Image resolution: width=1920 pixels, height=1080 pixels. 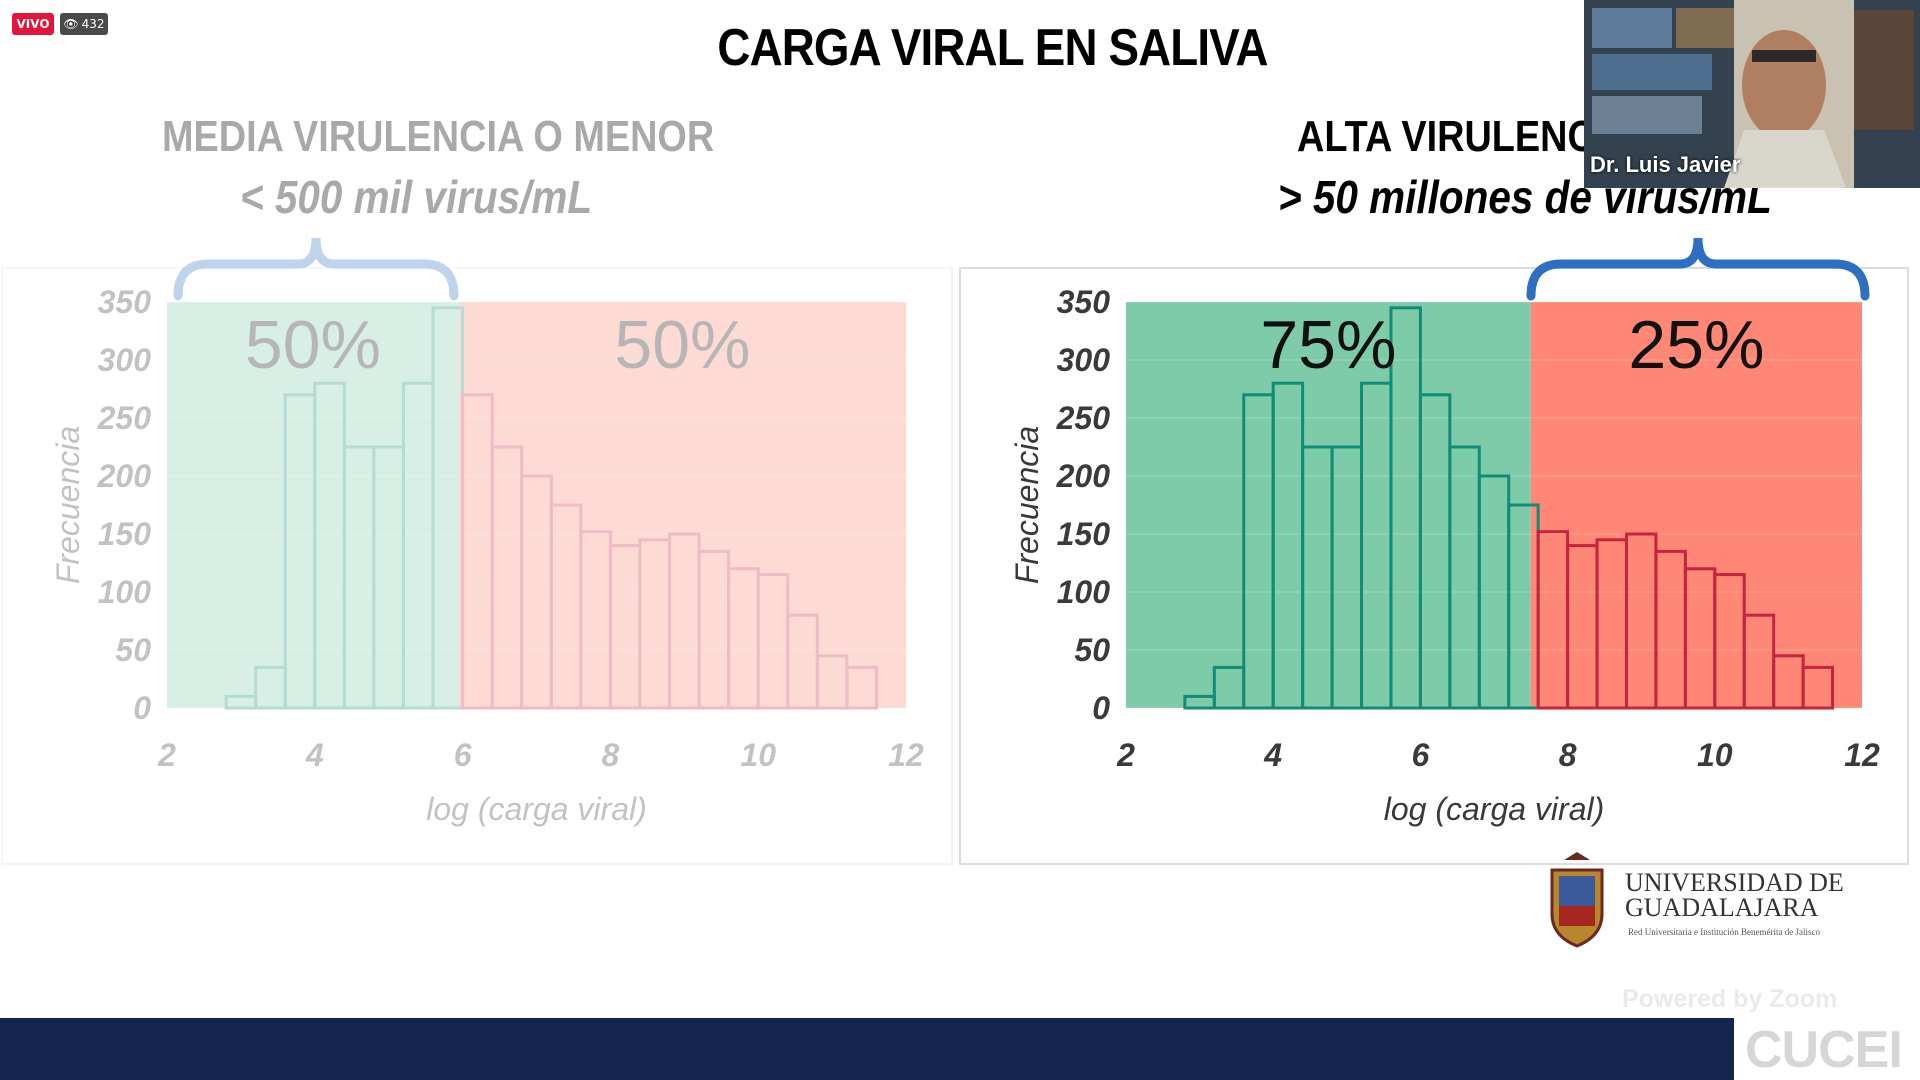 What do you see at coordinates (1465, 136) in the screenshot?
I see `right-panel-header: ALTA VIRULENCIA` at bounding box center [1465, 136].